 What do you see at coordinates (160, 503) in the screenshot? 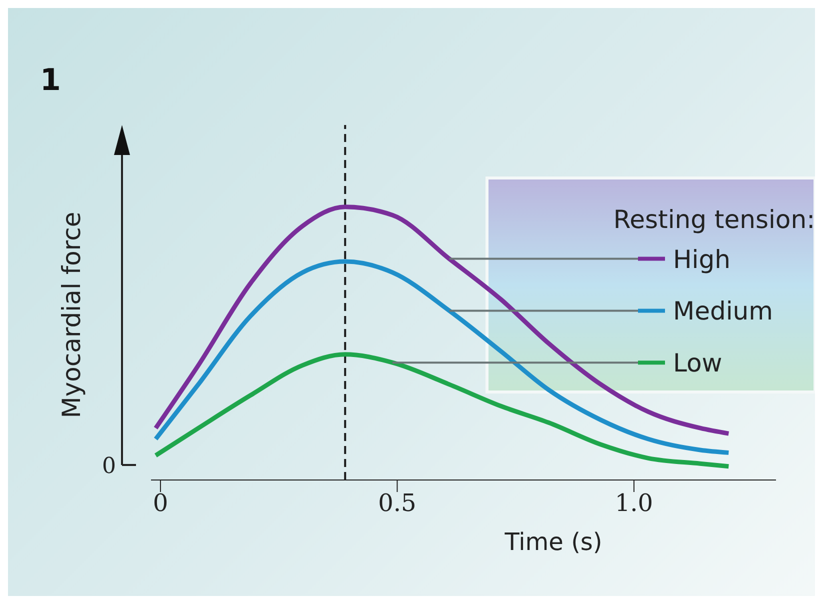
I see `x-tick-label: 0` at bounding box center [160, 503].